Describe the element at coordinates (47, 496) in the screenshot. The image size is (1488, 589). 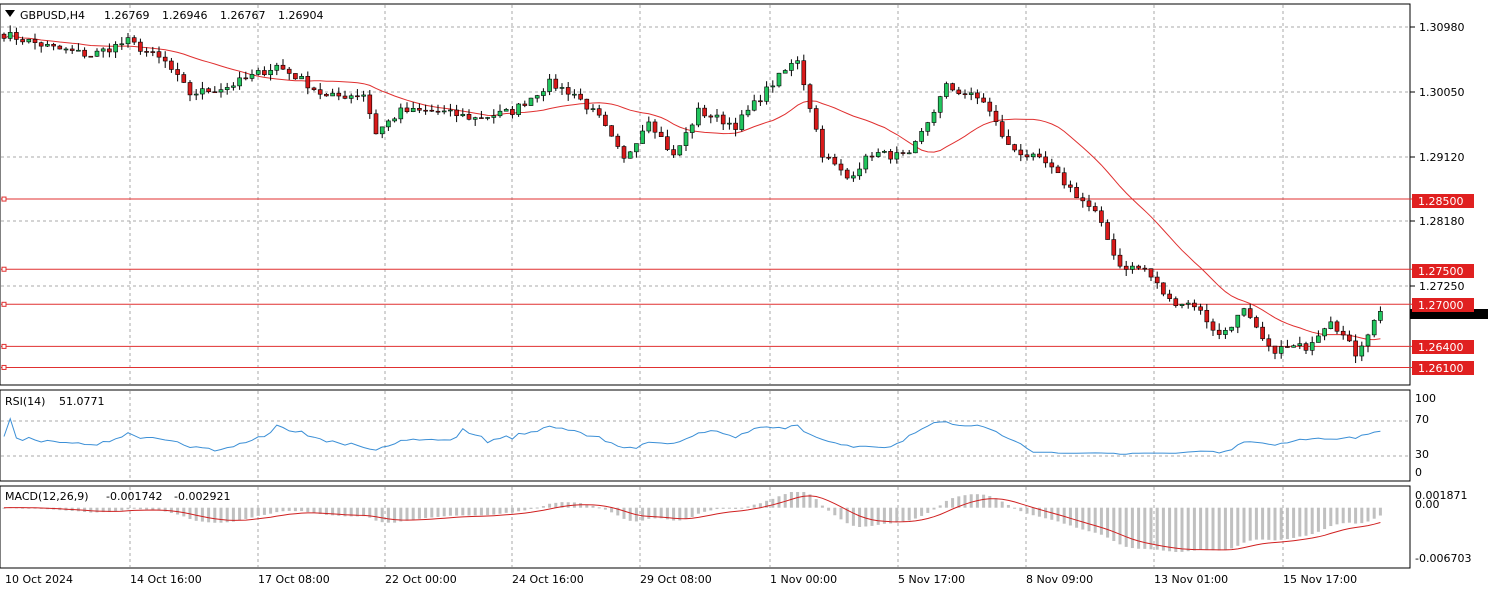
I see `macd-label: MACD(12,26,9)` at that location.